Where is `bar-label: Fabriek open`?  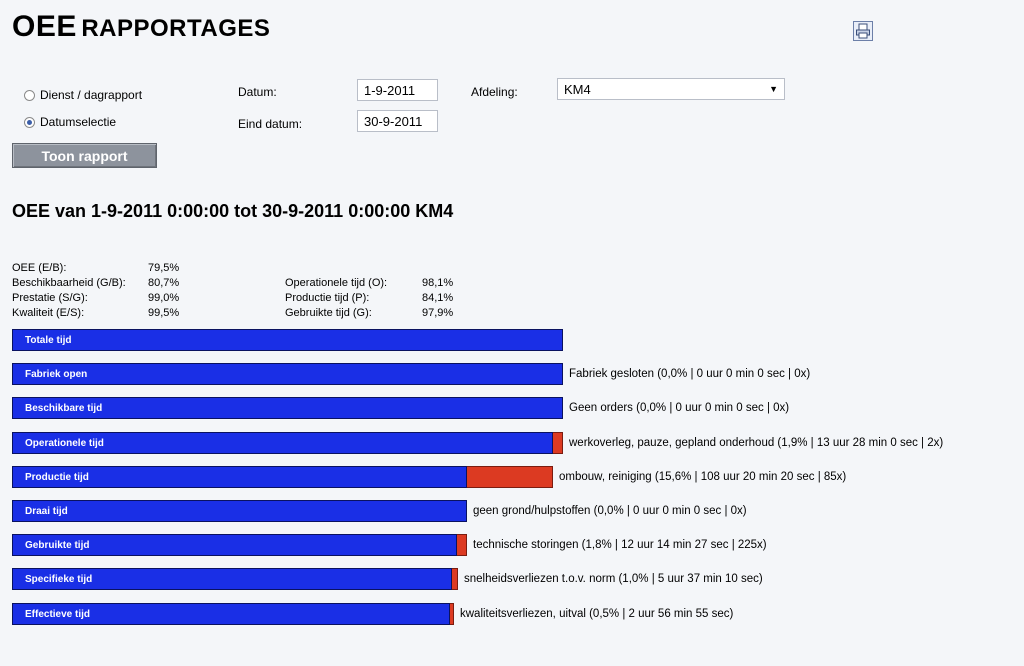 bar-label: Fabriek open is located at coordinates (56, 374).